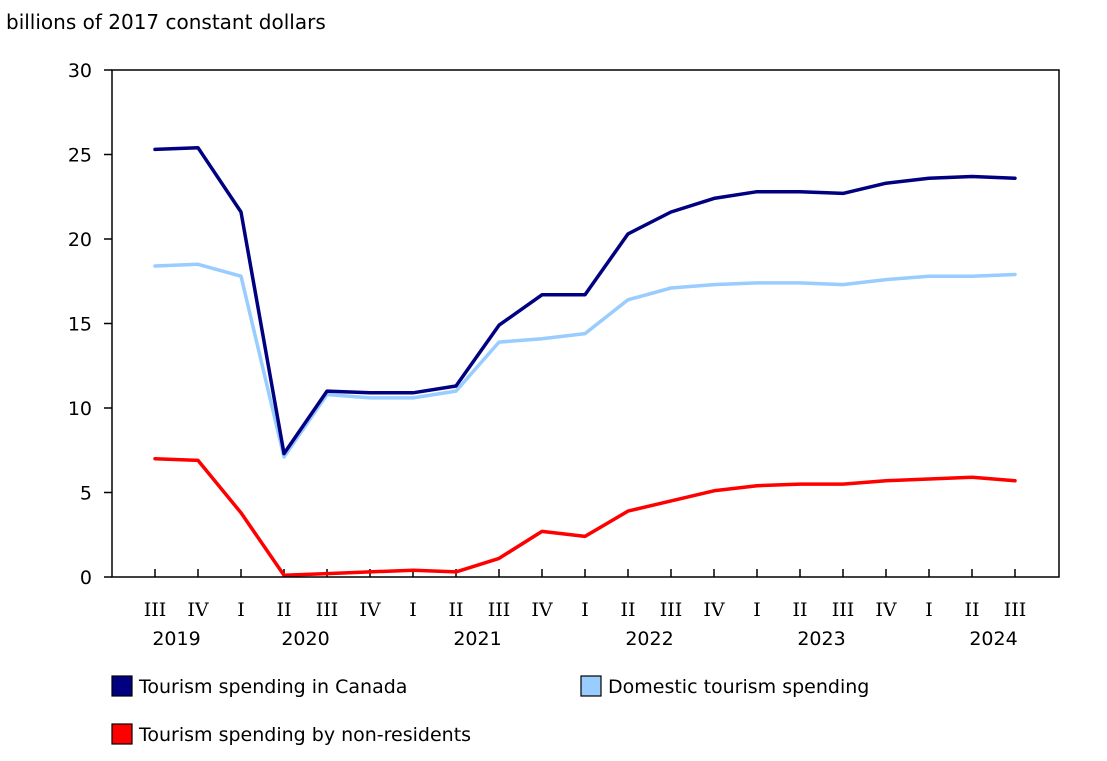  I want to click on legend-item: Tourism spending by non-residents, so click(291, 734).